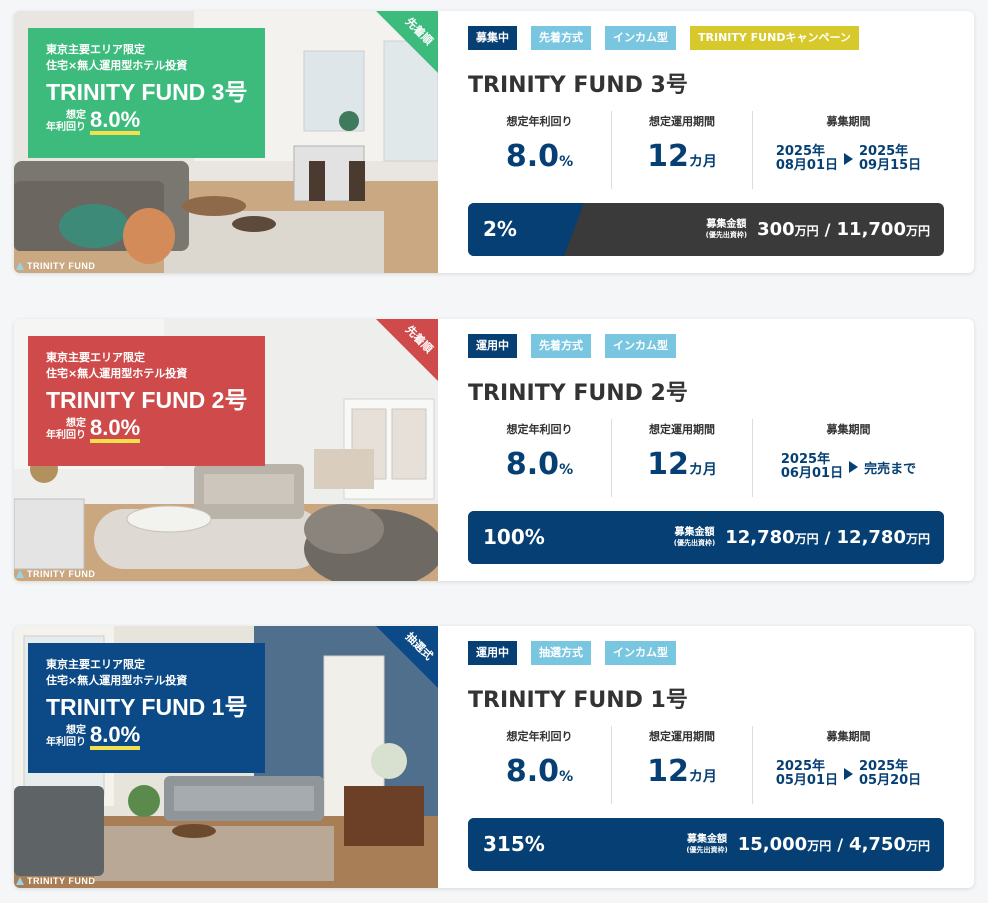 Image resolution: width=988 pixels, height=903 pixels. I want to click on goal-amount: 4,750万円, so click(889, 844).